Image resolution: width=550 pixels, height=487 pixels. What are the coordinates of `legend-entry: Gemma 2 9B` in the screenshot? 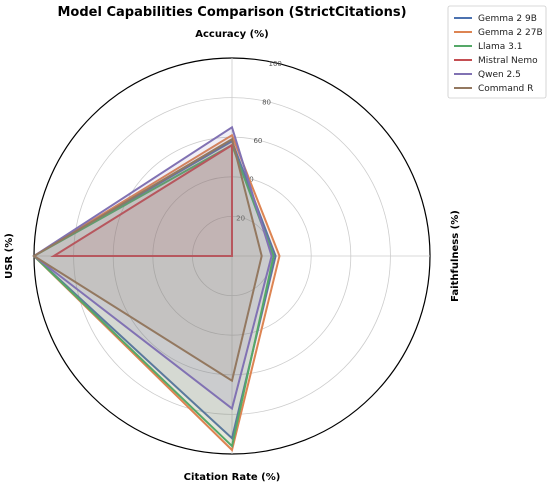 It's located at (507, 19).